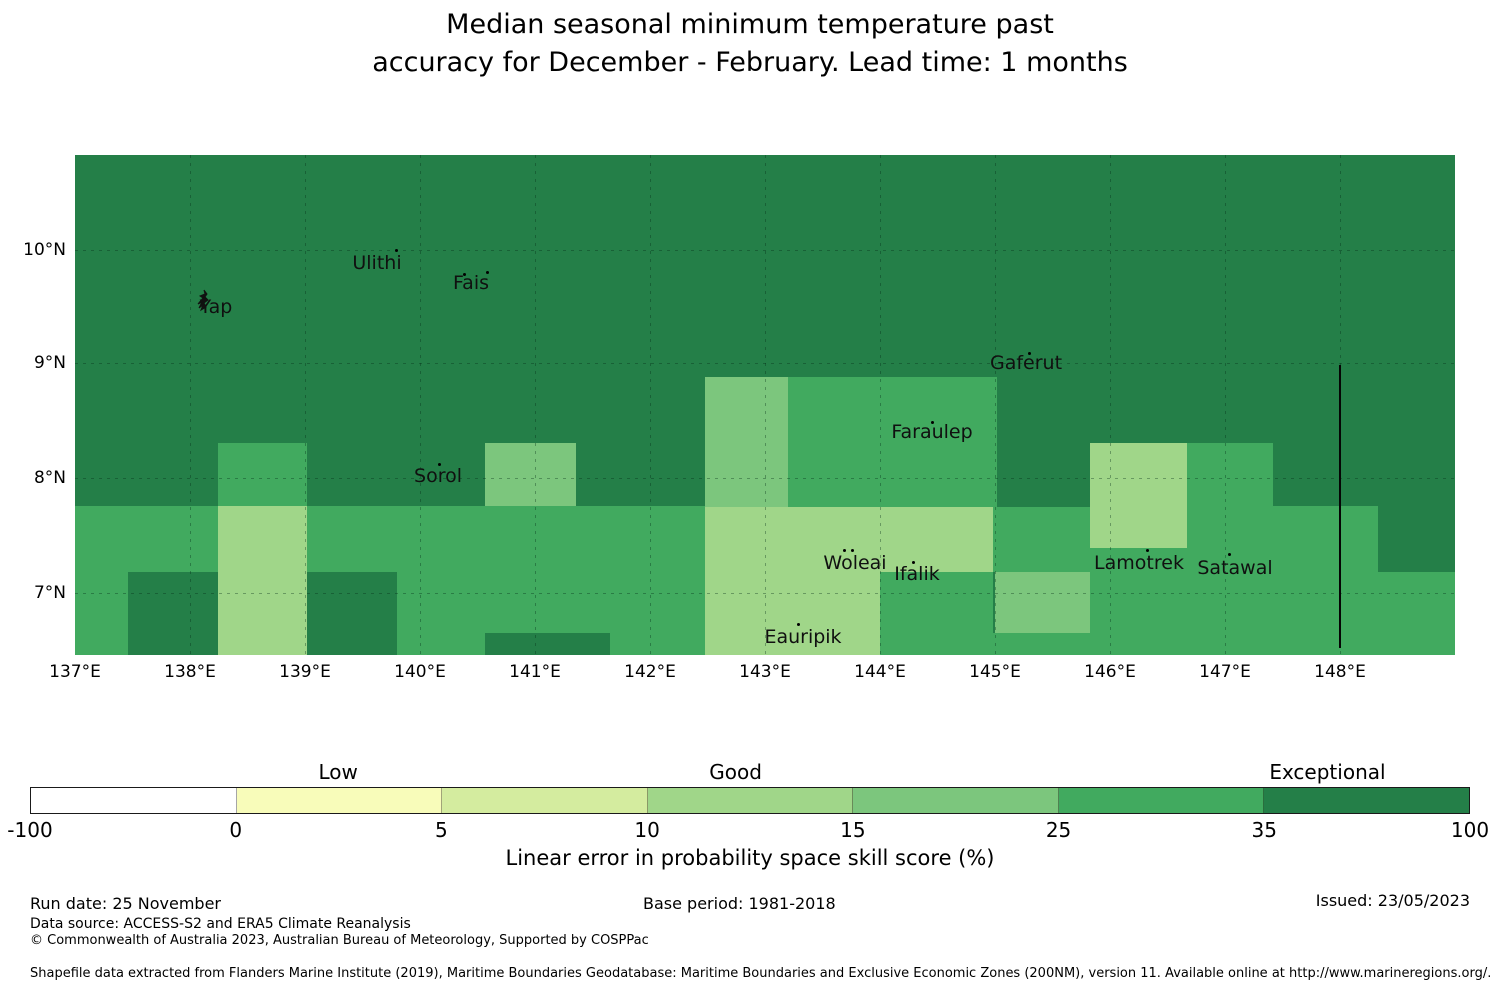  What do you see at coordinates (1229, 554) in the screenshot?
I see `island-dot-satawal` at bounding box center [1229, 554].